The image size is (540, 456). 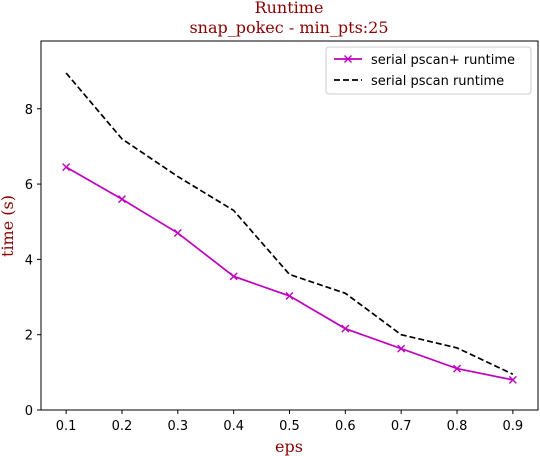 I want to click on legend-label-1: serial pscan+ runtime, so click(x=443, y=60).